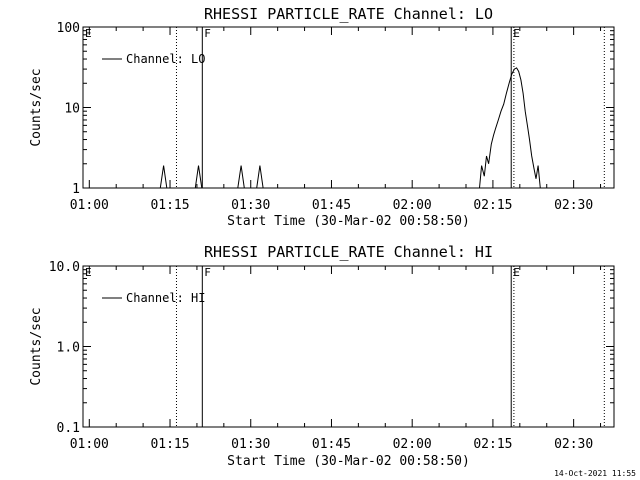 Image resolution: width=640 pixels, height=480 pixels. Describe the element at coordinates (72, 109) in the screenshot. I see `y-tick-label: 10` at that location.